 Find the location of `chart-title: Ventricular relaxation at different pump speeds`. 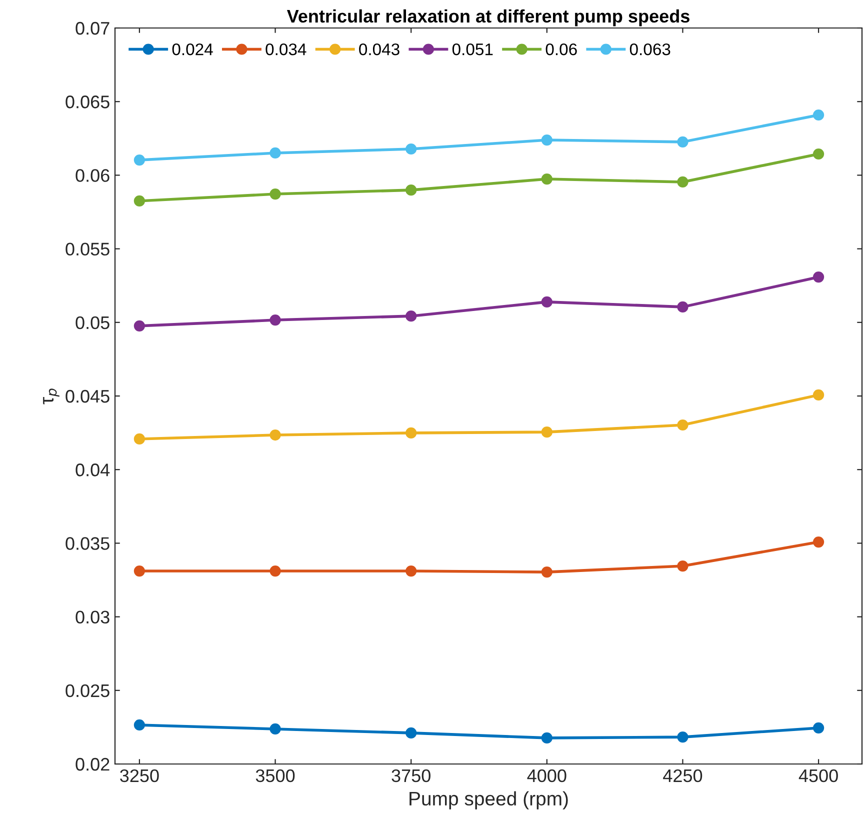

chart-title: Ventricular relaxation at different pump speeds is located at coordinates (488, 17).